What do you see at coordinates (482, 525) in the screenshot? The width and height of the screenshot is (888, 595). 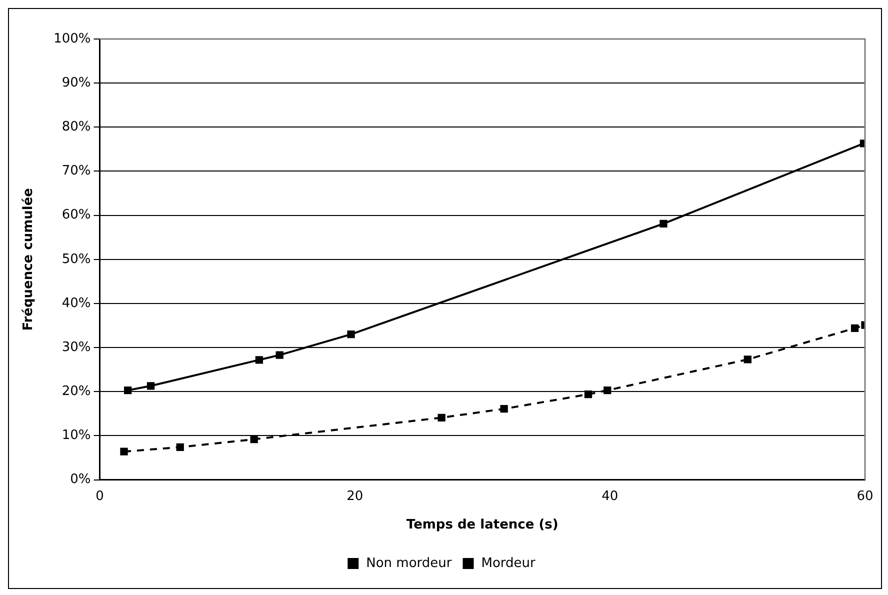 I see `x-axis-title: Temps de latence (s)` at bounding box center [482, 525].